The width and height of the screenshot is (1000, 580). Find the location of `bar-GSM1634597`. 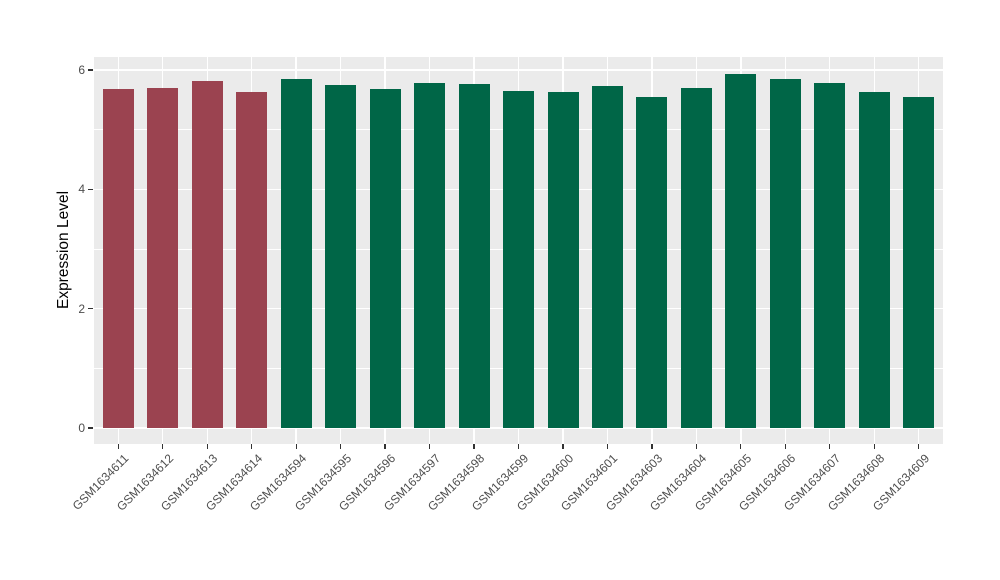

bar-GSM1634597 is located at coordinates (430, 255).